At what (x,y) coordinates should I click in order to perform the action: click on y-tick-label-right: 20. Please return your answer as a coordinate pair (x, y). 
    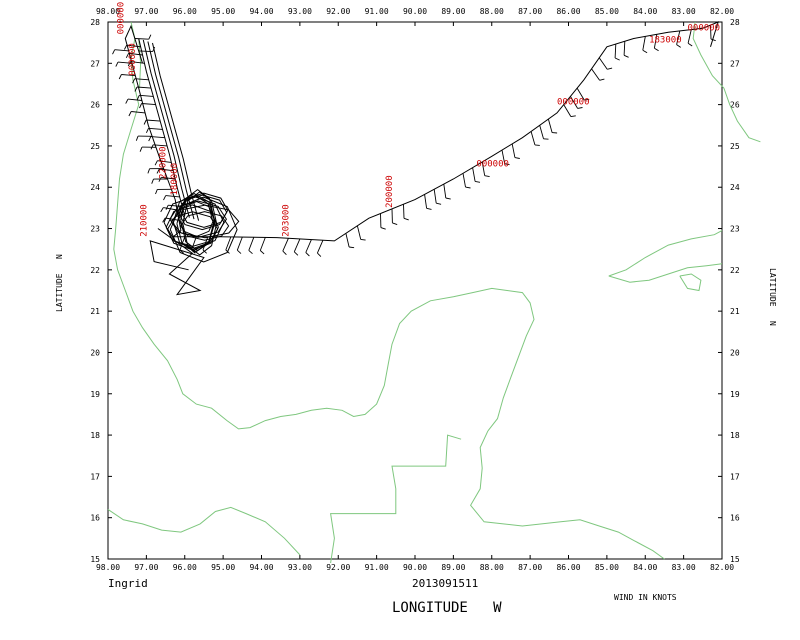
    Looking at the image, I should click on (735, 352).